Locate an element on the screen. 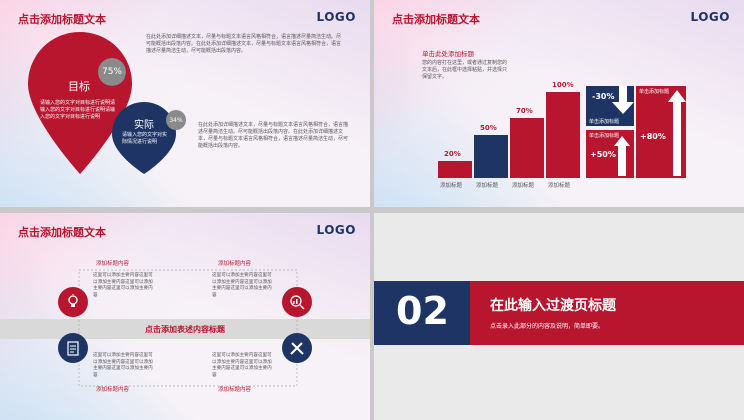  lightbulb-icon is located at coordinates (73, 300).